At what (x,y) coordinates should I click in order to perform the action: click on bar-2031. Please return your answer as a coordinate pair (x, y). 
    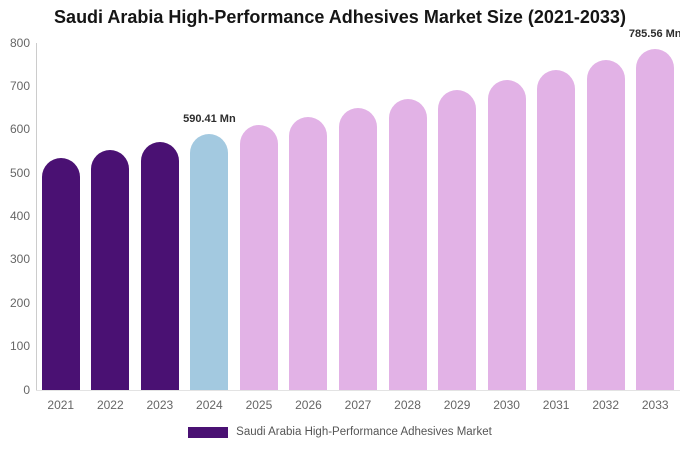
    Looking at the image, I should click on (556, 230).